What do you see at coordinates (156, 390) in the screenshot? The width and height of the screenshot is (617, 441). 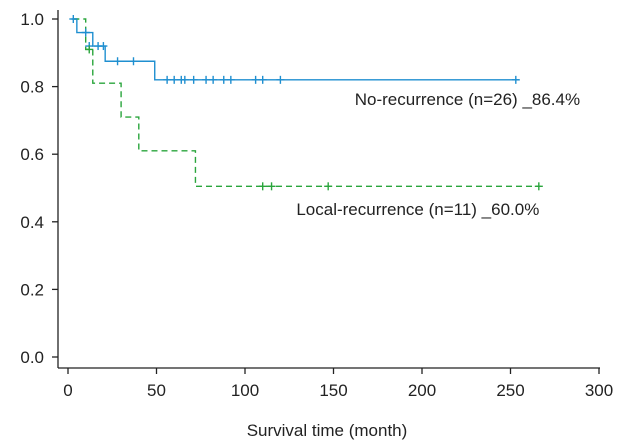 I see `x-tick-label: 50` at bounding box center [156, 390].